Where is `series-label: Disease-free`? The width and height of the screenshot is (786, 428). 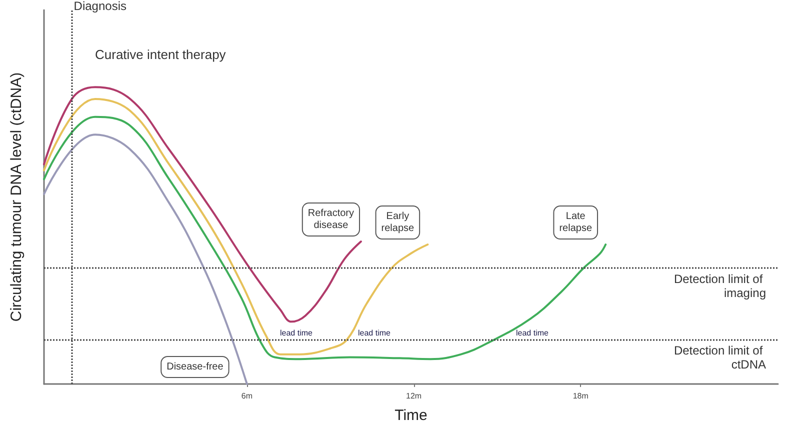
series-label: Disease-free is located at coordinates (195, 367).